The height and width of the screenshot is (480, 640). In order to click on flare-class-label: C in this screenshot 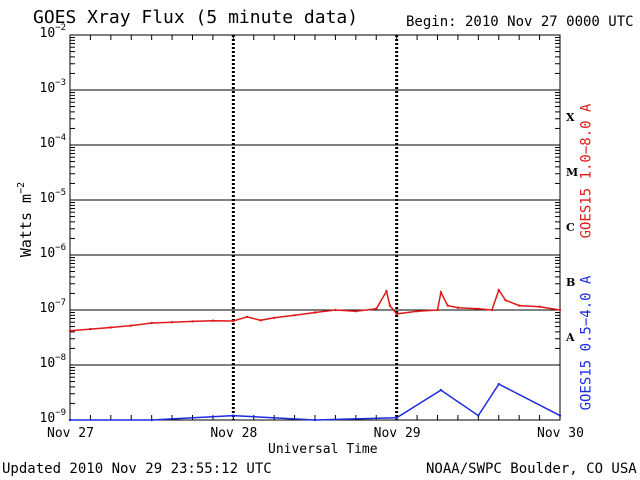, I will do `click(570, 227)`.